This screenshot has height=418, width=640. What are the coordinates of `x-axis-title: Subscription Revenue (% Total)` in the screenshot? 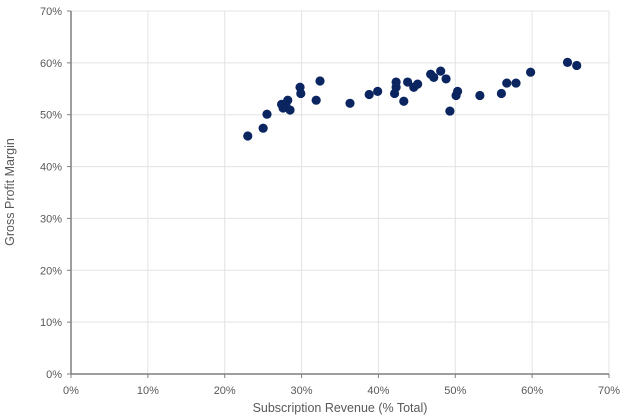 It's located at (340, 408).